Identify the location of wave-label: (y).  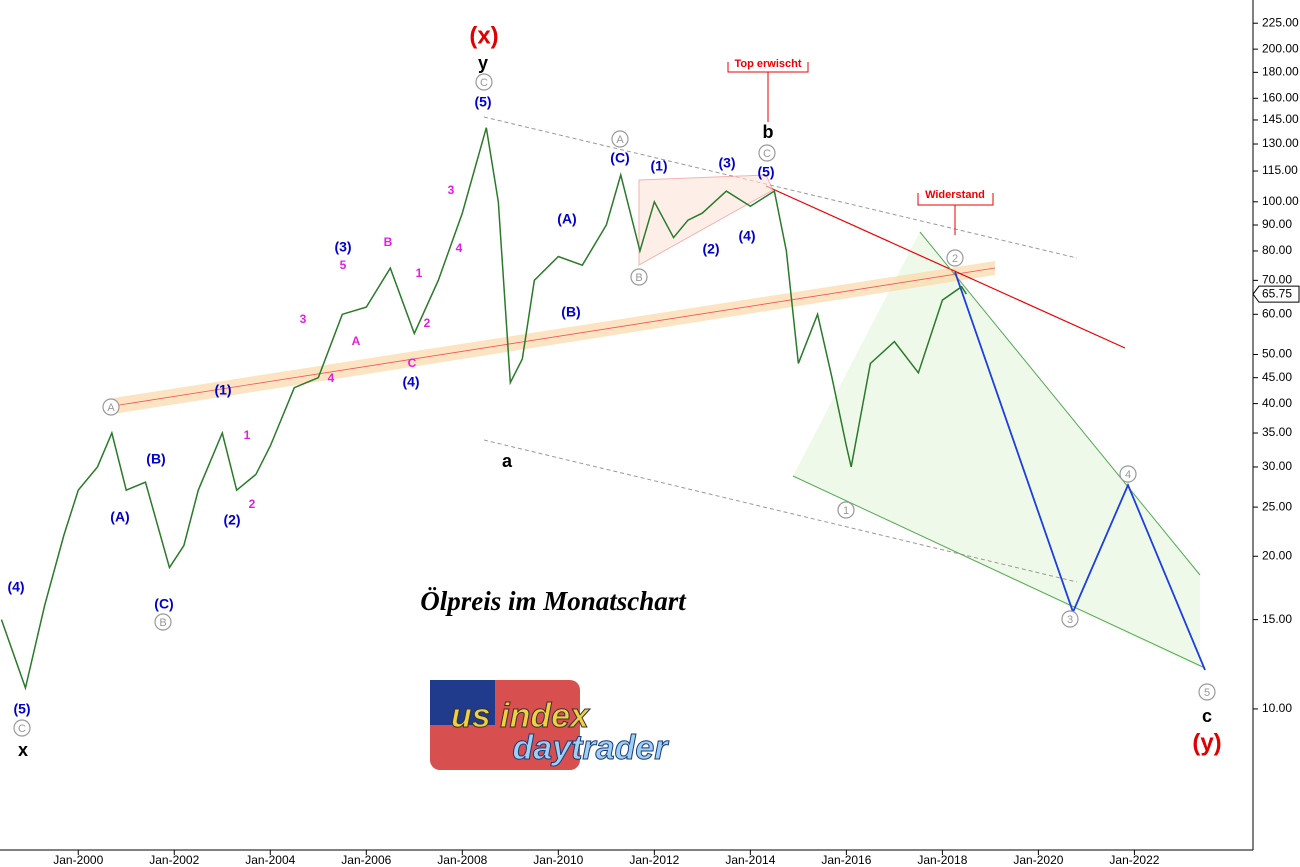
(1206, 742).